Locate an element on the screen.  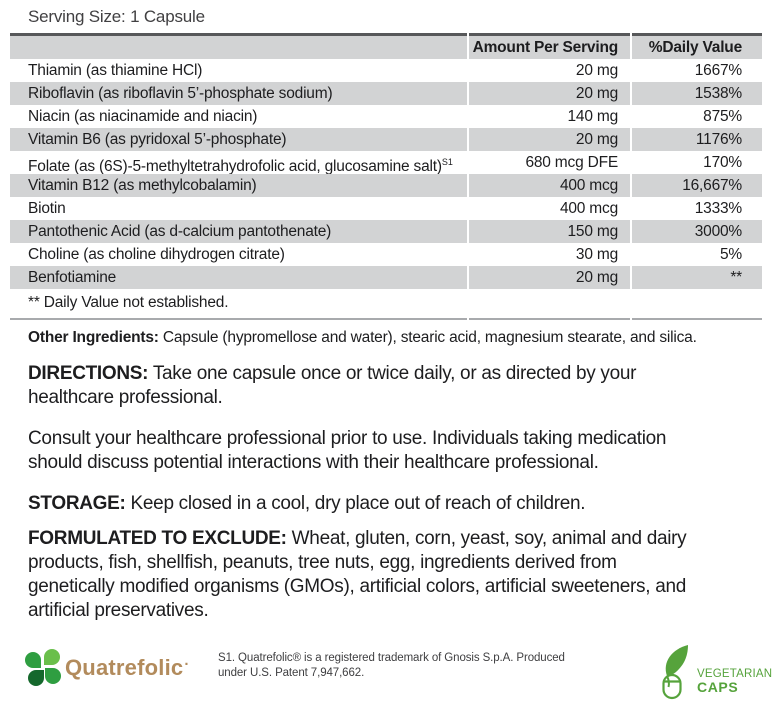
amount-per-serving-value: 680 mcg DFE is located at coordinates (571, 162).